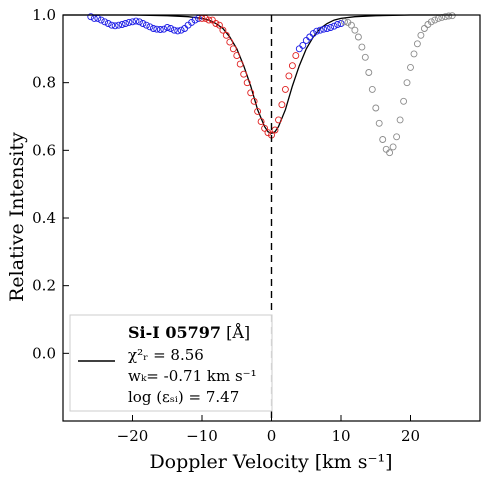 Image resolution: width=490 pixels, height=480 pixels. Describe the element at coordinates (272, 436) in the screenshot. I see `x-tick-label: 0` at that location.